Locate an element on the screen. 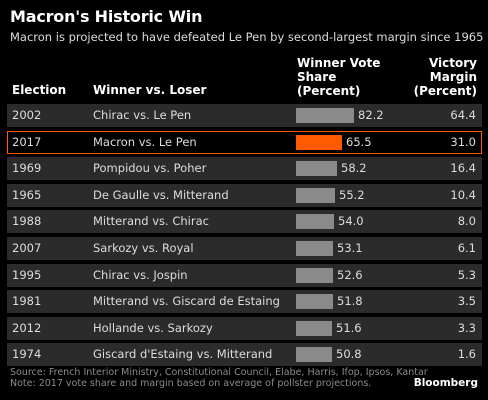 The height and width of the screenshot is (400, 488). header-margin-line1: Victory is located at coordinates (452, 63).